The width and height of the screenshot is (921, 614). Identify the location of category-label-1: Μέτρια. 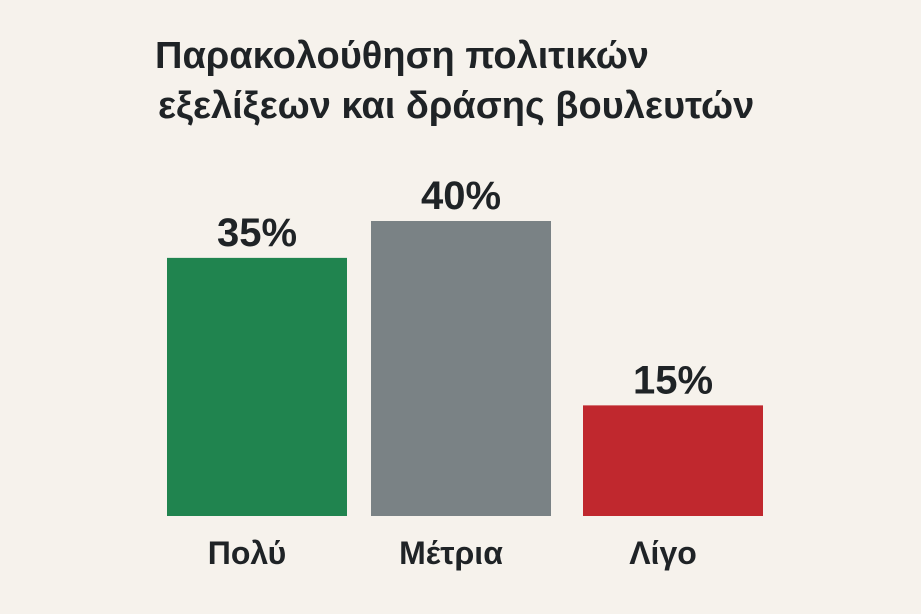
(451, 553).